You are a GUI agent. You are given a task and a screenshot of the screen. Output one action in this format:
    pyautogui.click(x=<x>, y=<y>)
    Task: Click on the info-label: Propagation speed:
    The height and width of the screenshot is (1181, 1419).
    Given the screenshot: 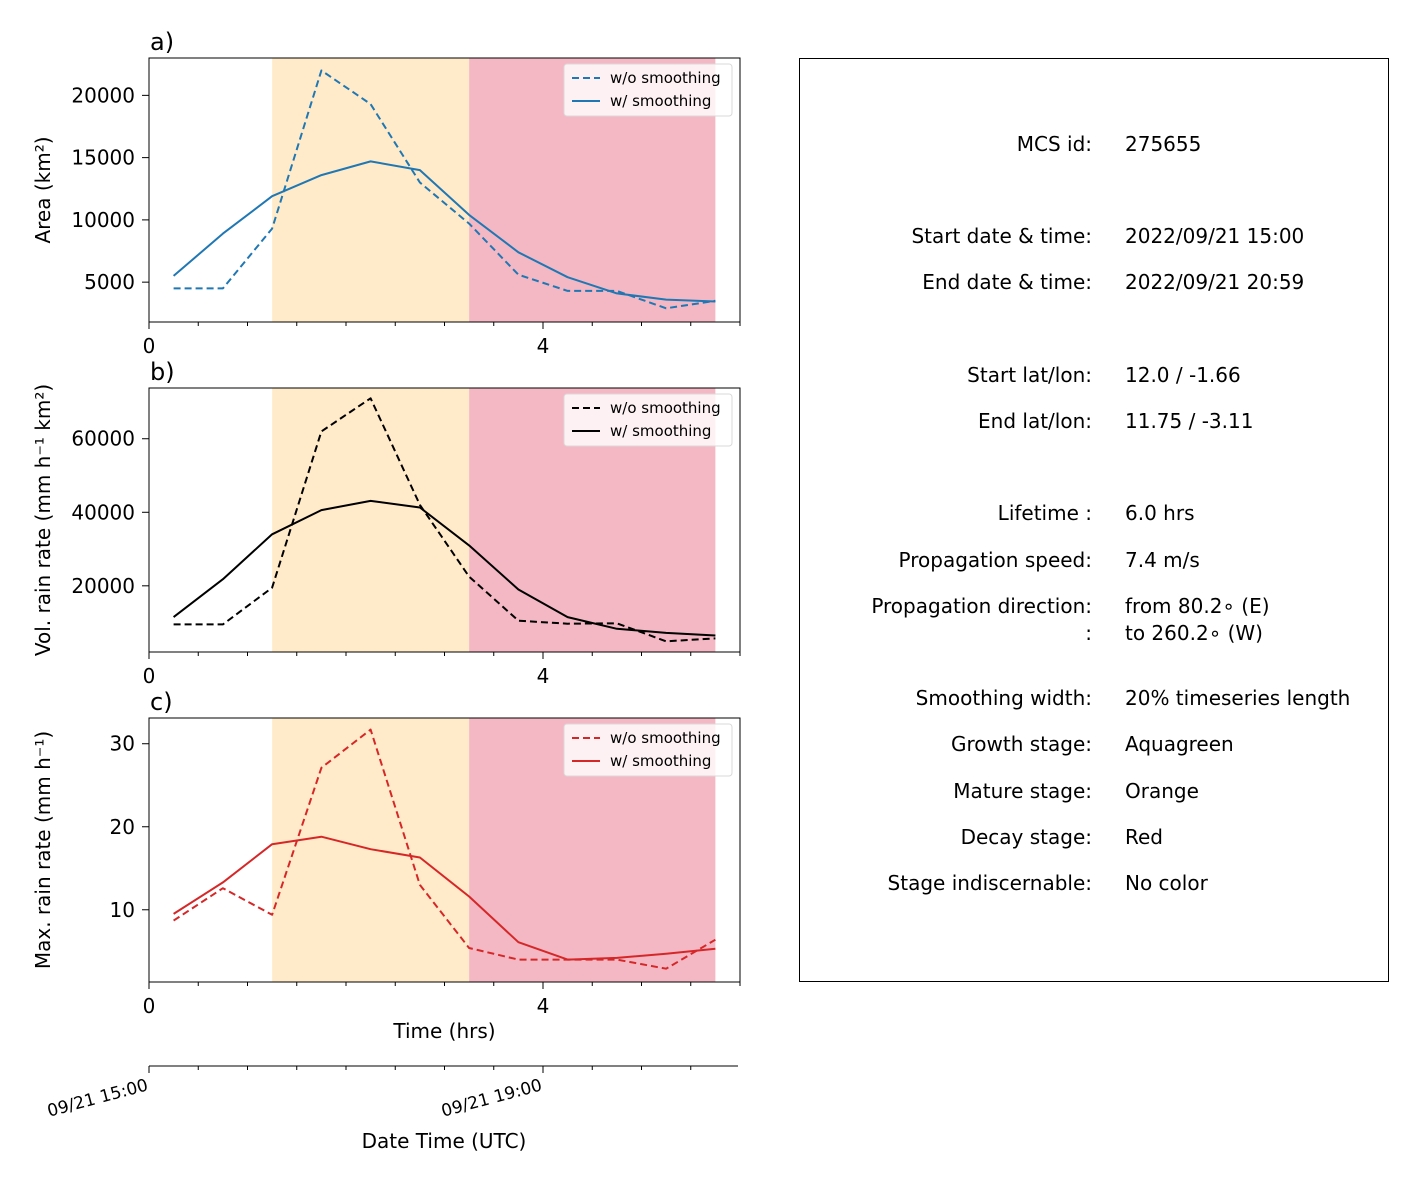 What is the action you would take?
    pyautogui.click(x=995, y=560)
    